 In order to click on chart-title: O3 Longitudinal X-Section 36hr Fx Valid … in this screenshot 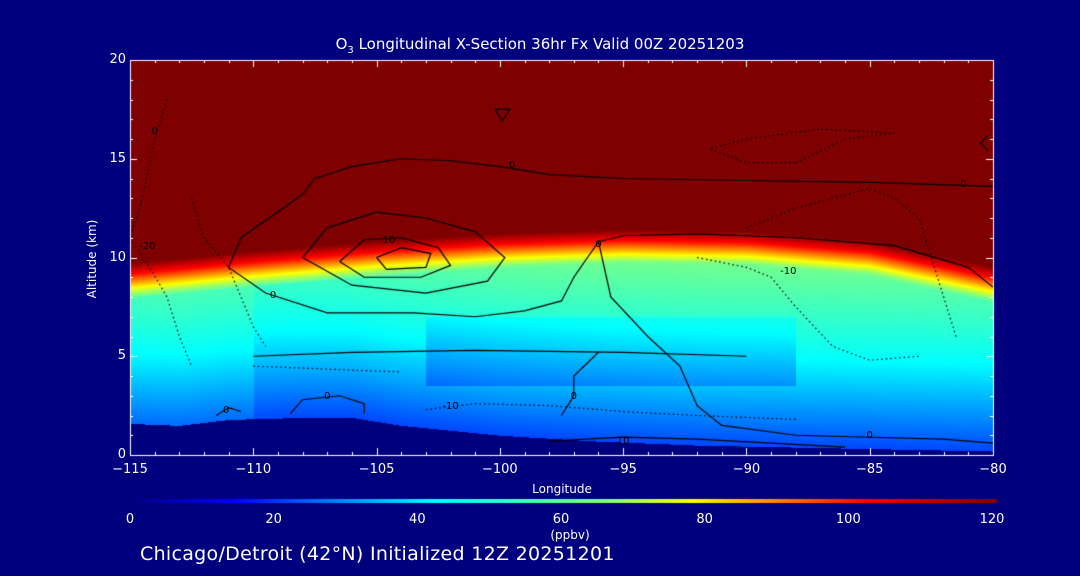, I will do `click(540, 45)`.